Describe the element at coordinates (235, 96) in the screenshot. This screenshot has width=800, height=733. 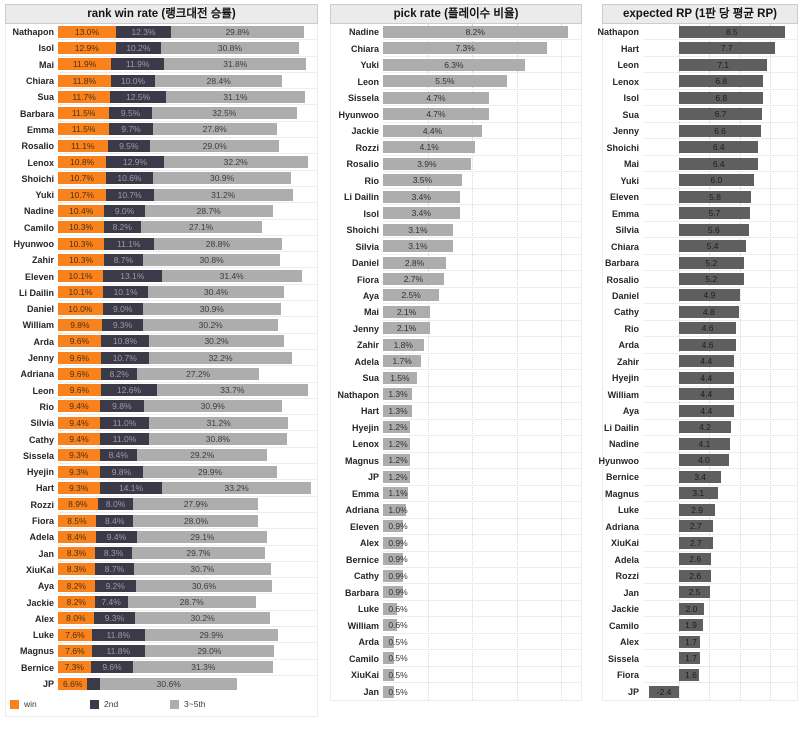
I see `bar-segment-3~5th: 31.1%` at that location.